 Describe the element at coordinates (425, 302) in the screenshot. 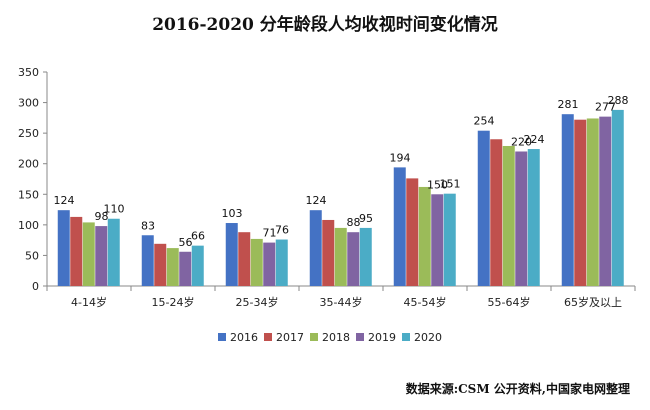

I see `x-tick-label: 45-54岁` at that location.